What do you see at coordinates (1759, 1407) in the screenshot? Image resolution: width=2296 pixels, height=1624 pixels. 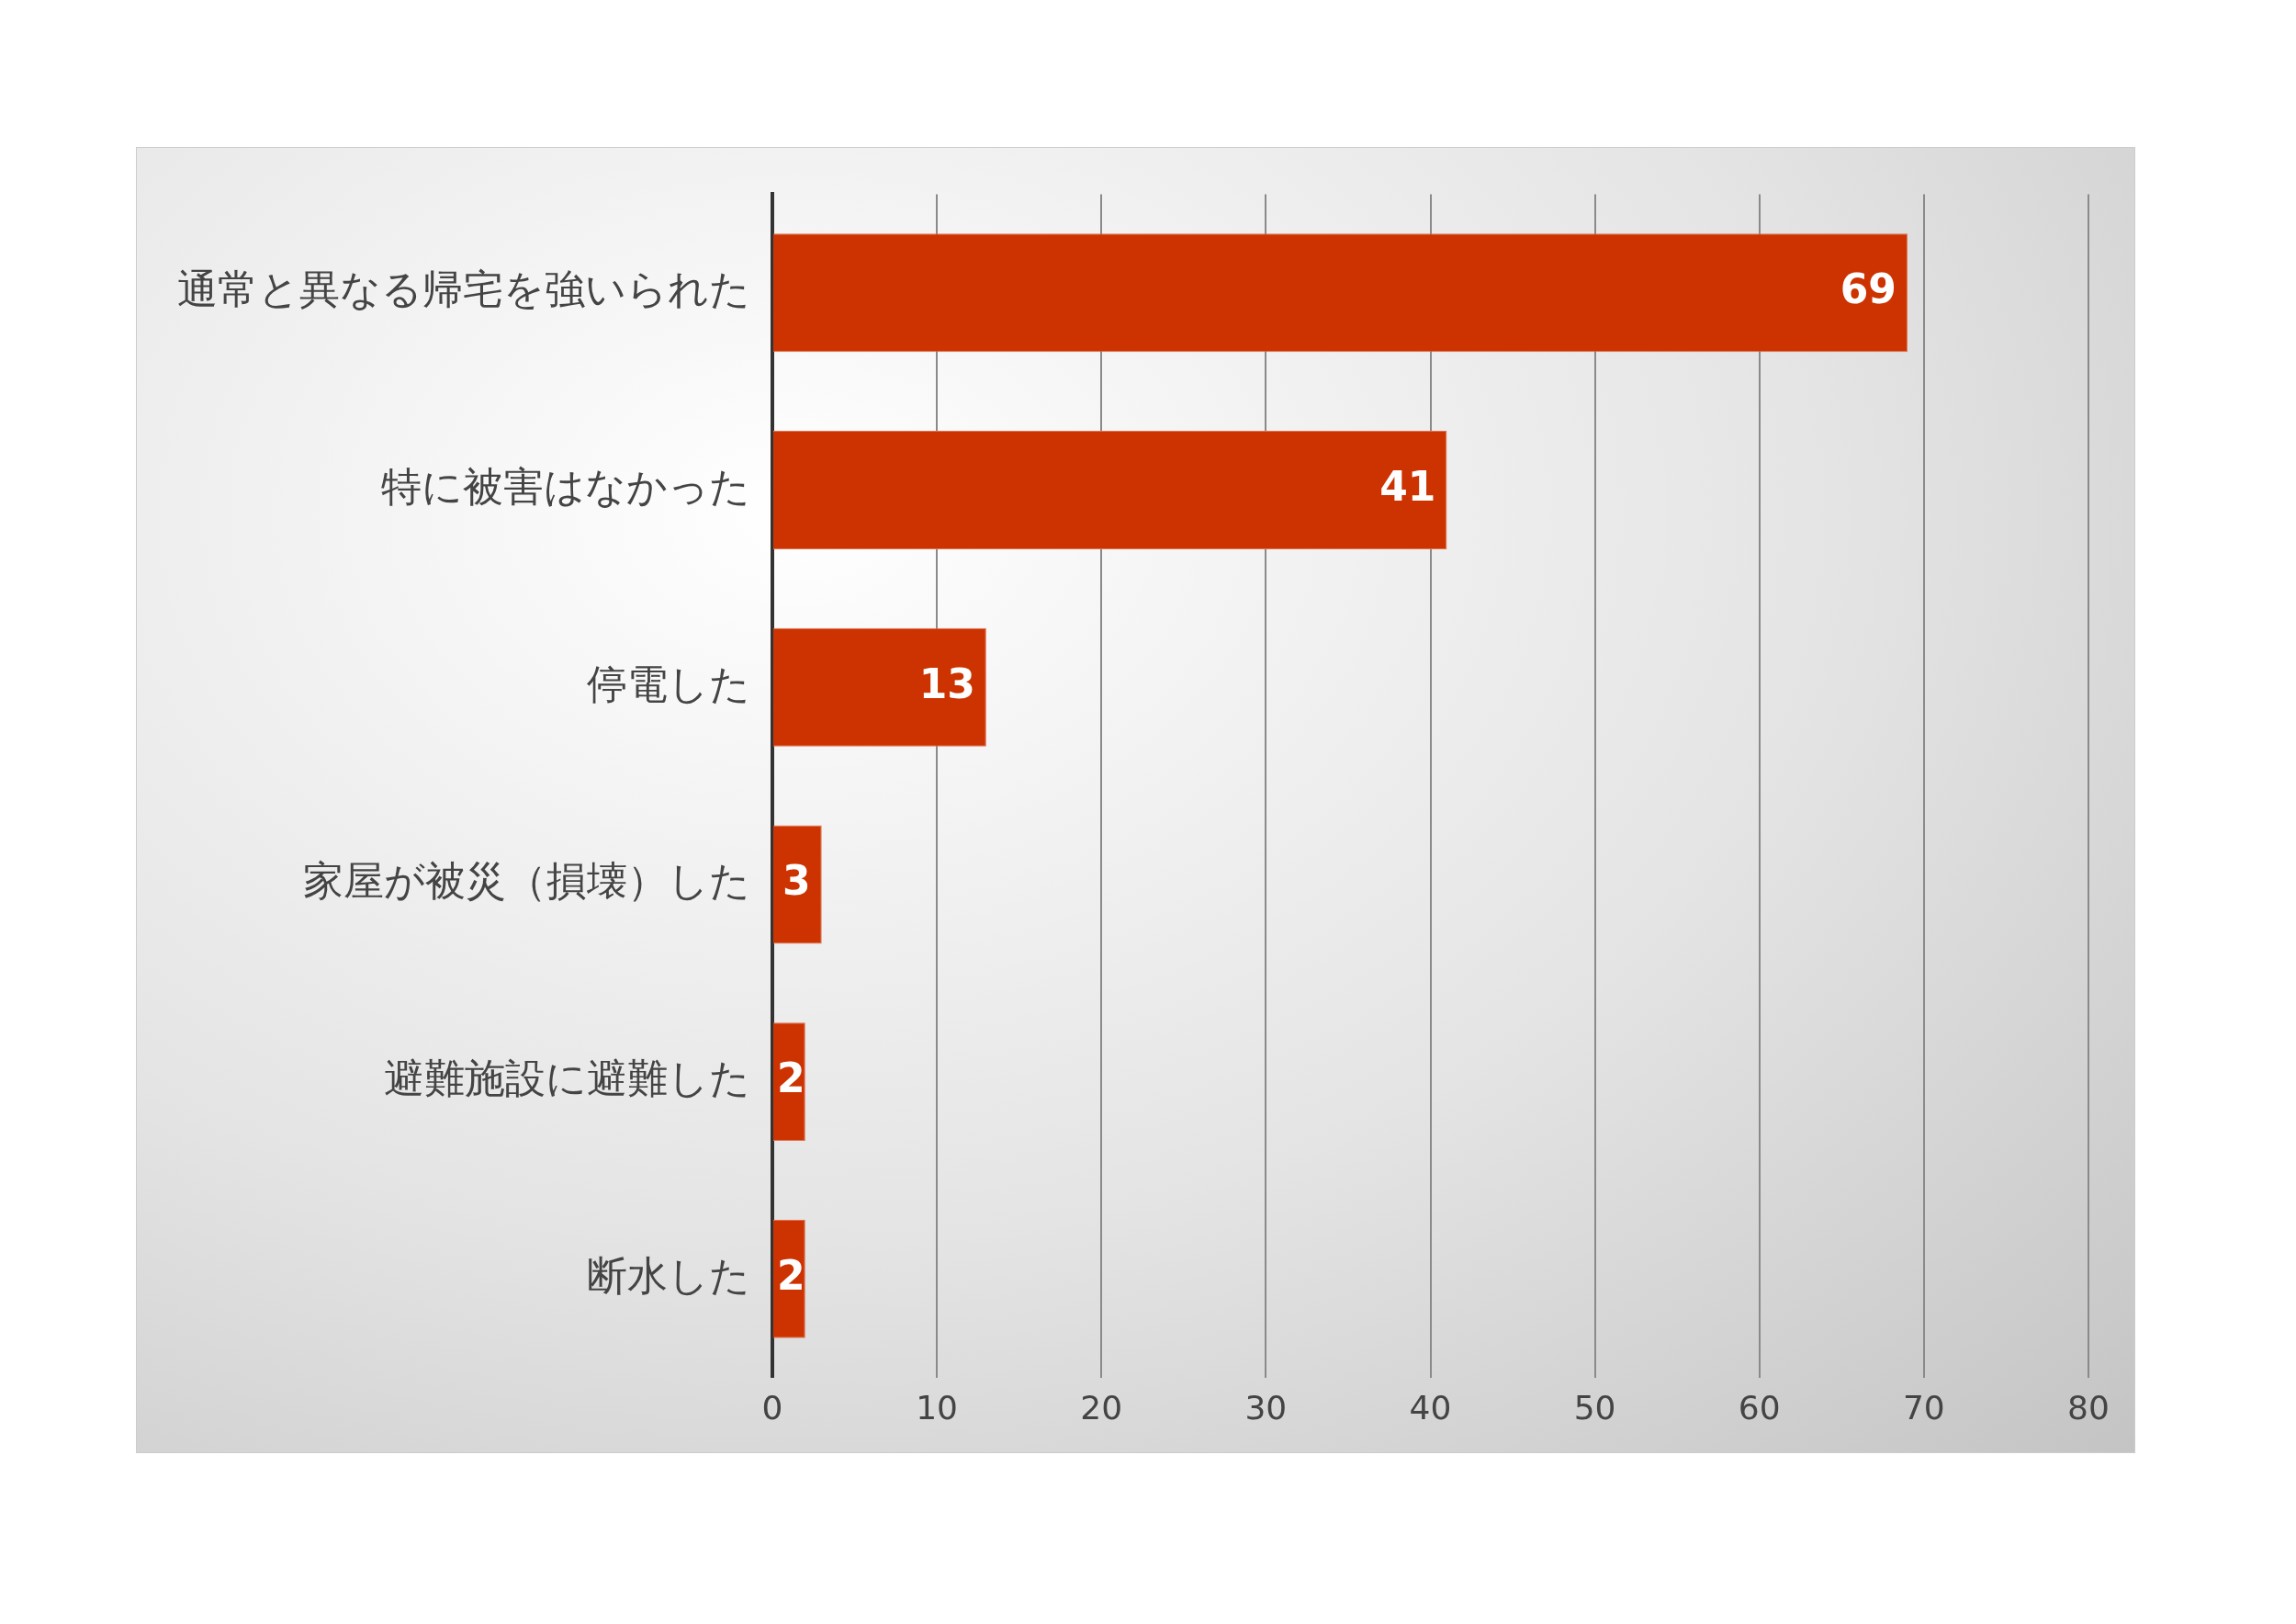 I see `x-tick-label: 60` at bounding box center [1759, 1407].